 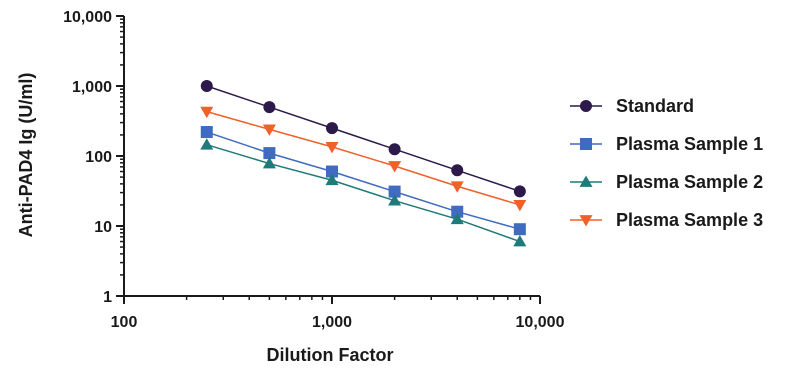 What do you see at coordinates (87, 17) in the screenshot?
I see `y-tick-label: 10,000` at bounding box center [87, 17].